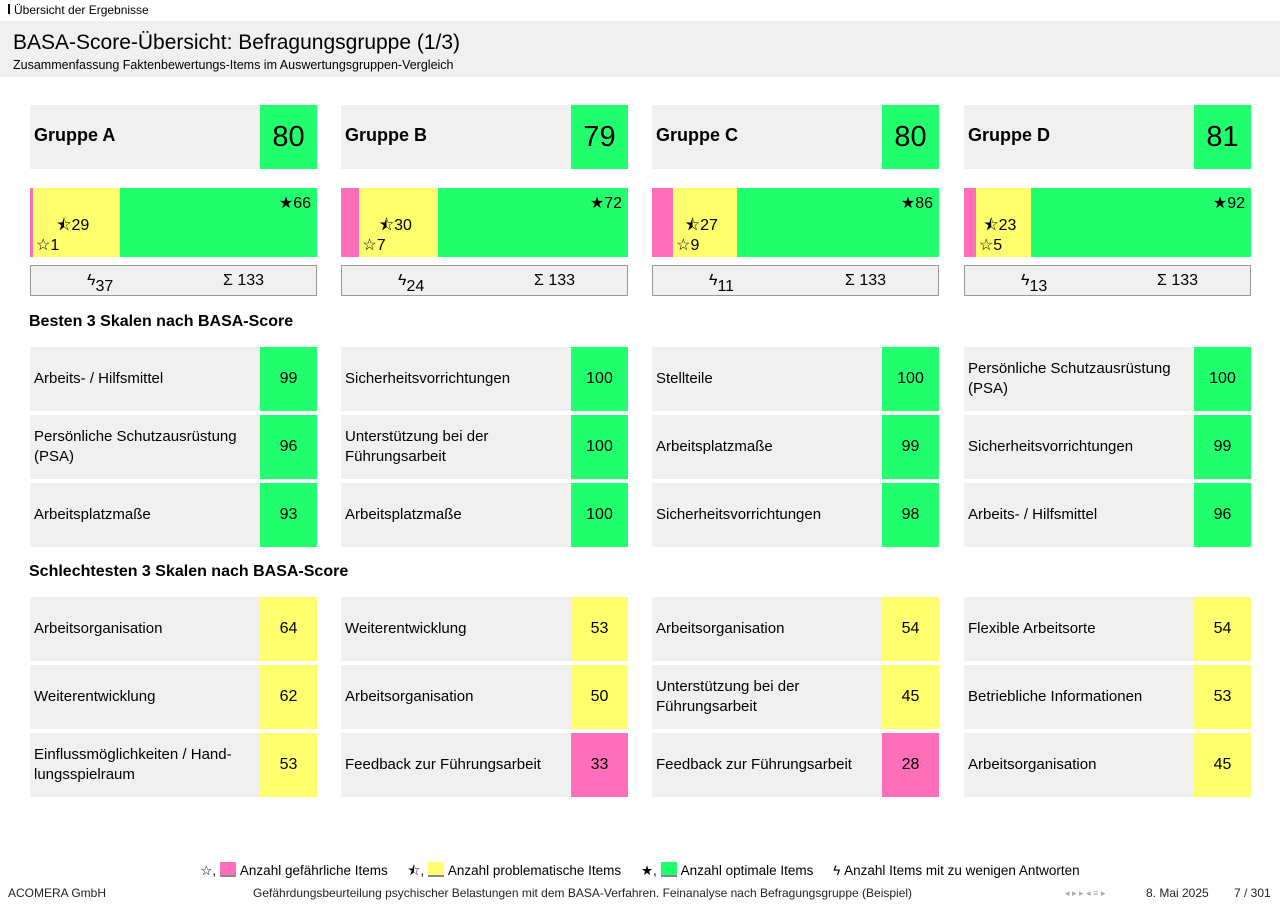 The width and height of the screenshot is (1280, 905). I want to click on best-scale-row: Arbeits- / Hilfsmittel 99, so click(173, 379).